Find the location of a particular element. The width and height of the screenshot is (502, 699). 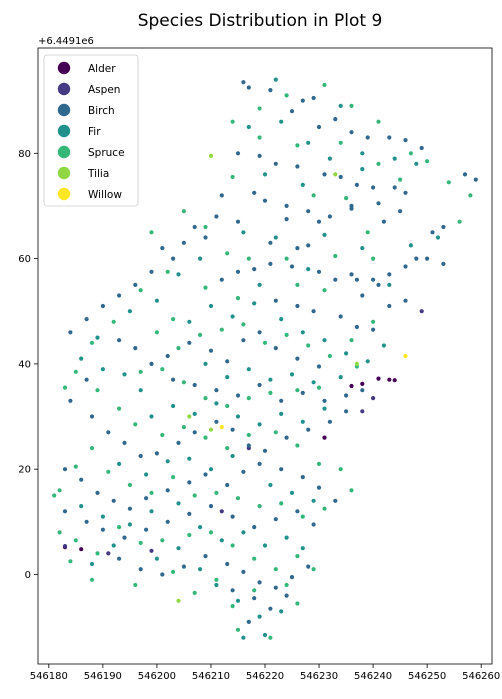

legend-marker-birch is located at coordinates (64, 110).